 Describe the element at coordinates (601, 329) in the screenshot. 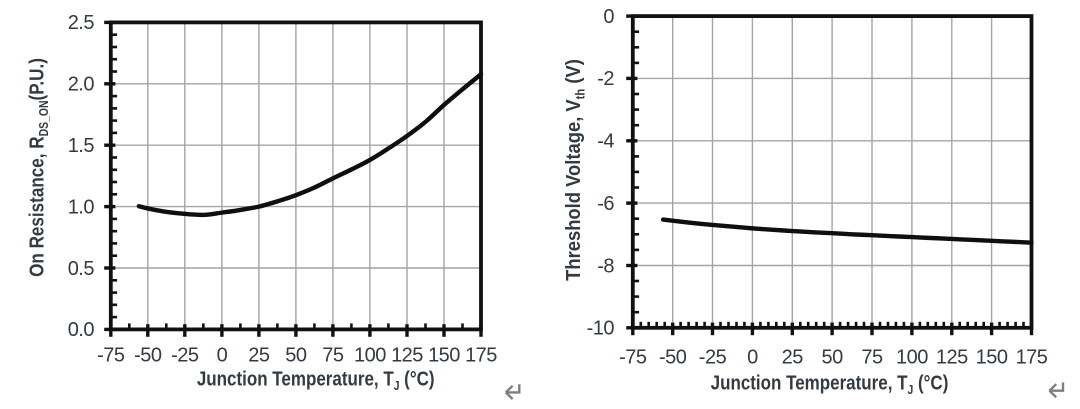

I see `svg-text: -10` at that location.